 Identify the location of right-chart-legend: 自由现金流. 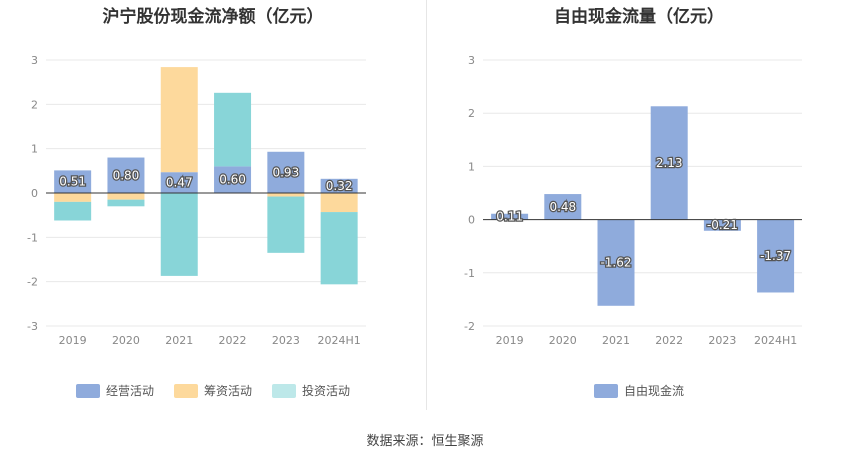
(639, 390).